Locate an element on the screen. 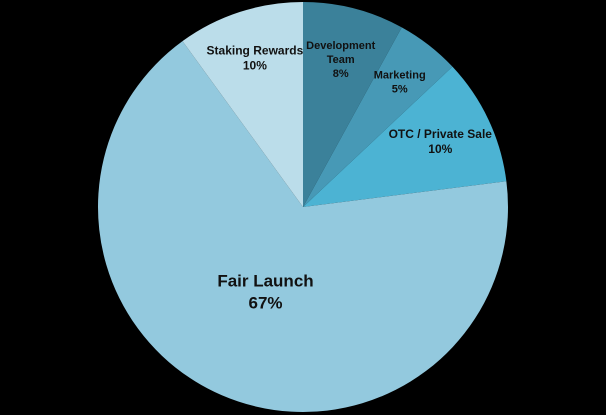 The height and width of the screenshot is (415, 606). pie-slice-development-team is located at coordinates (352, 104).